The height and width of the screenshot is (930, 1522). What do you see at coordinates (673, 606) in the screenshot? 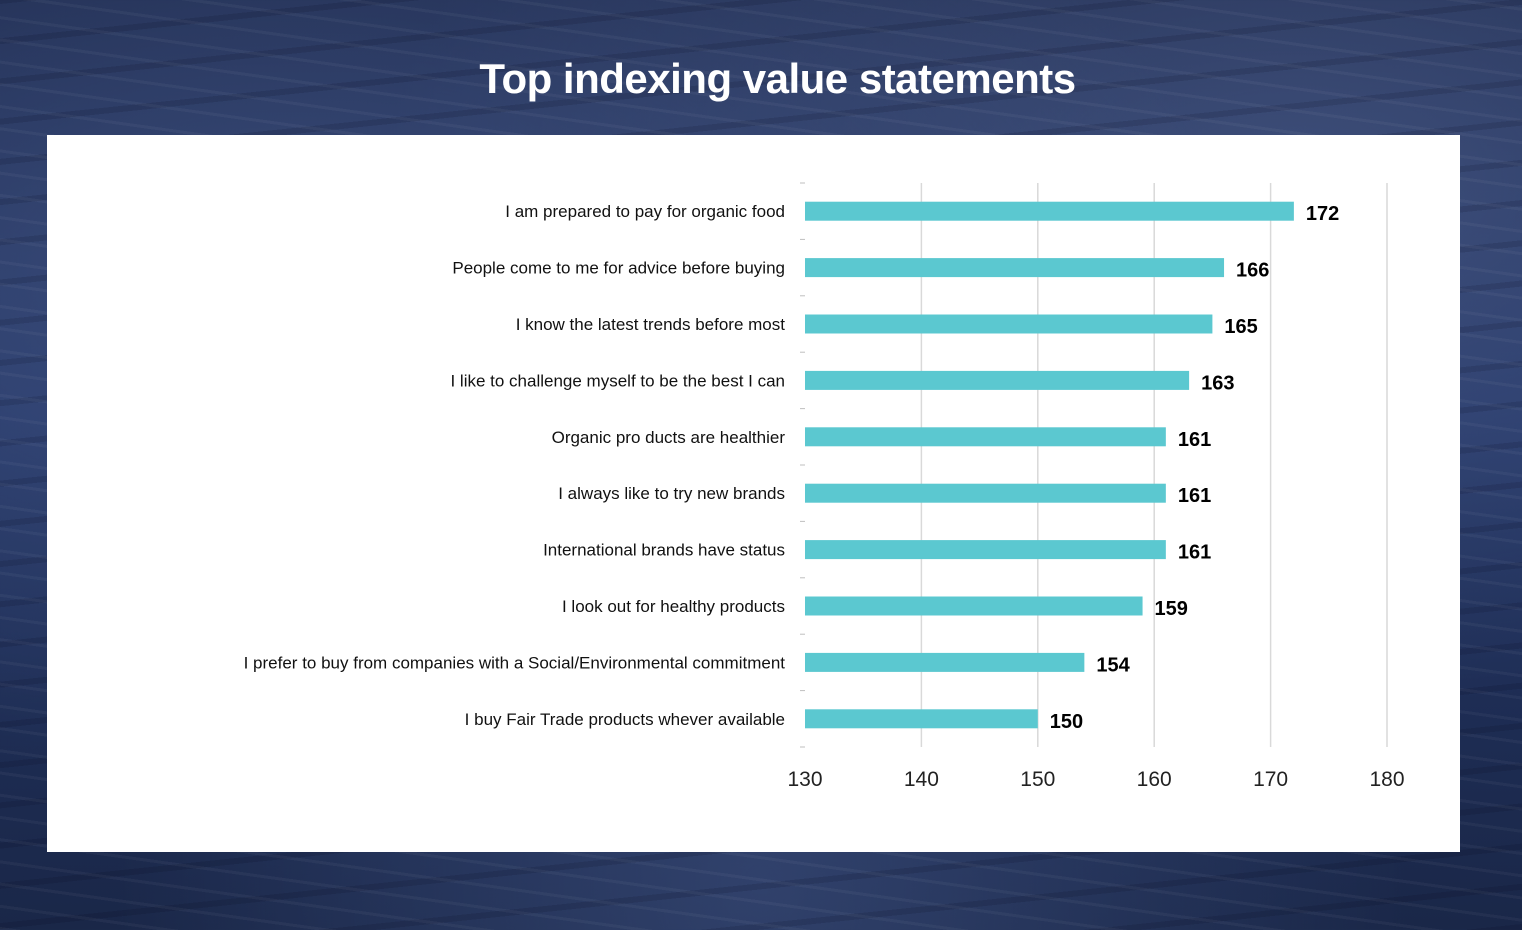
I see `category-label: I look out for healthy products` at bounding box center [673, 606].